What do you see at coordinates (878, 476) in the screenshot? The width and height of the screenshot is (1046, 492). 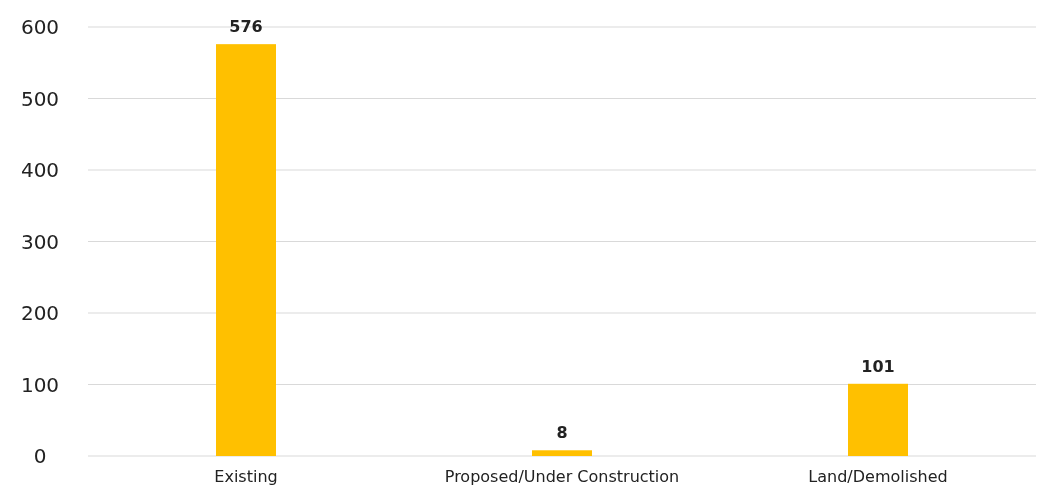 I see `x-tick-label: Land/Demolished` at bounding box center [878, 476].